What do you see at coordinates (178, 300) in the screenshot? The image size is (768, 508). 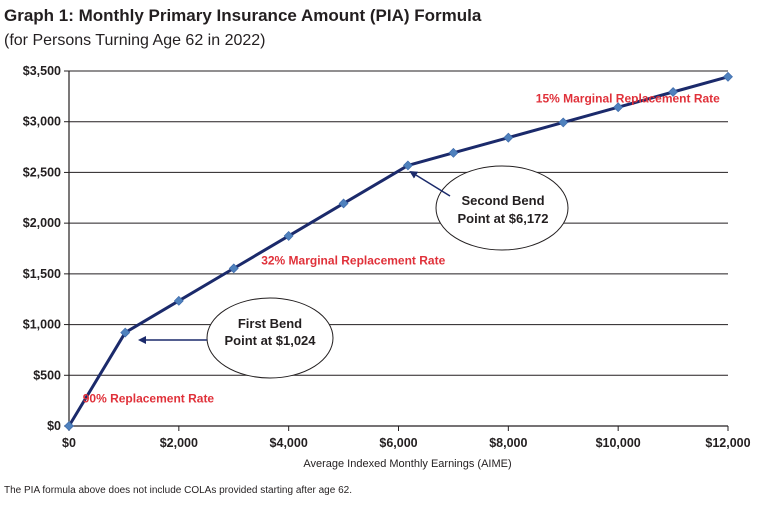 I see `data-point-2000` at bounding box center [178, 300].